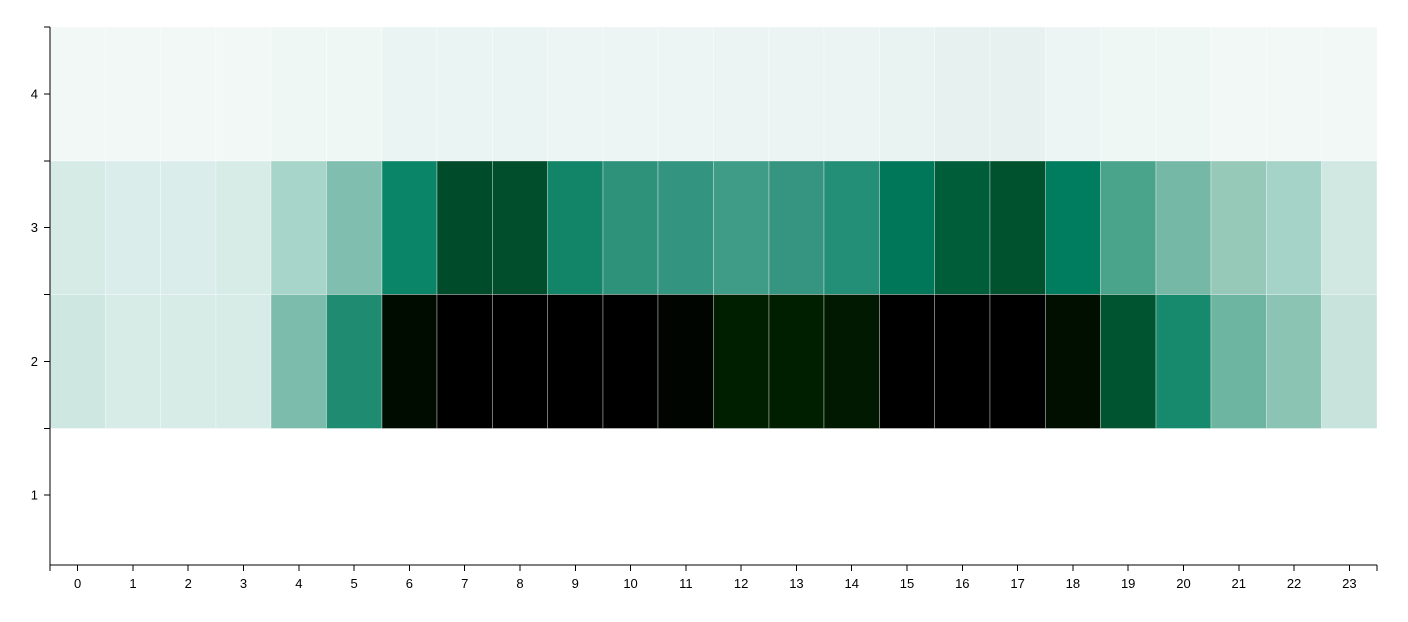  What do you see at coordinates (353, 583) in the screenshot?
I see `x-tick-label-5: 5` at bounding box center [353, 583].